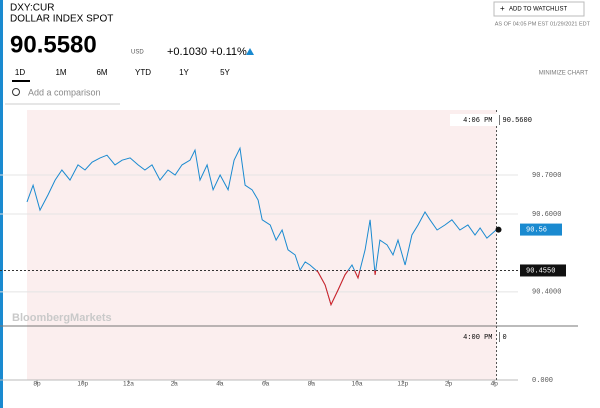  What do you see at coordinates (64, 92) in the screenshot?
I see `comparison: Add a comparison` at bounding box center [64, 92].